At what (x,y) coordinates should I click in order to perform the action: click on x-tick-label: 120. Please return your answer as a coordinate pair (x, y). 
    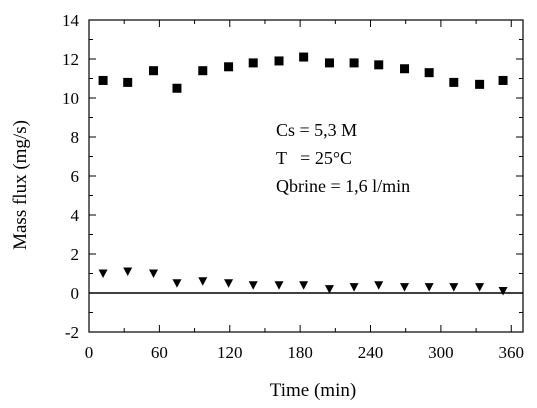
    Looking at the image, I should click on (230, 352).